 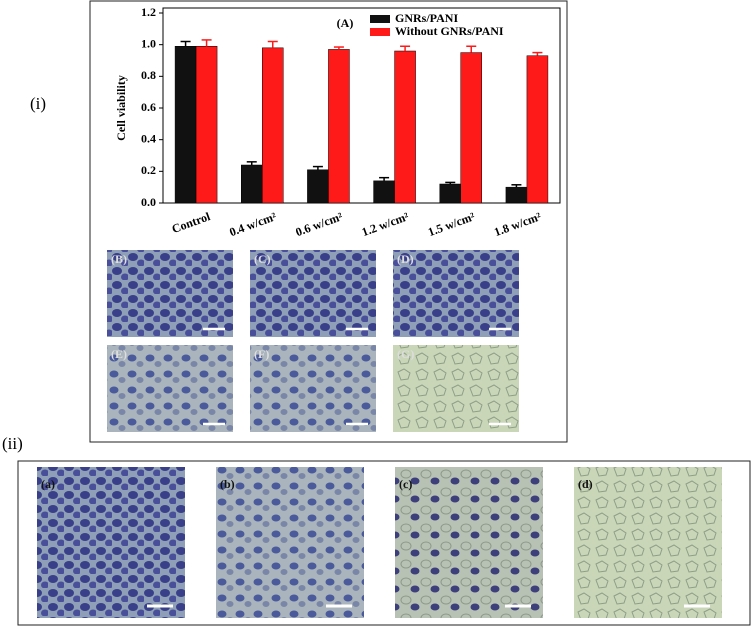 I want to click on image-label: (c), so click(x=405, y=484).